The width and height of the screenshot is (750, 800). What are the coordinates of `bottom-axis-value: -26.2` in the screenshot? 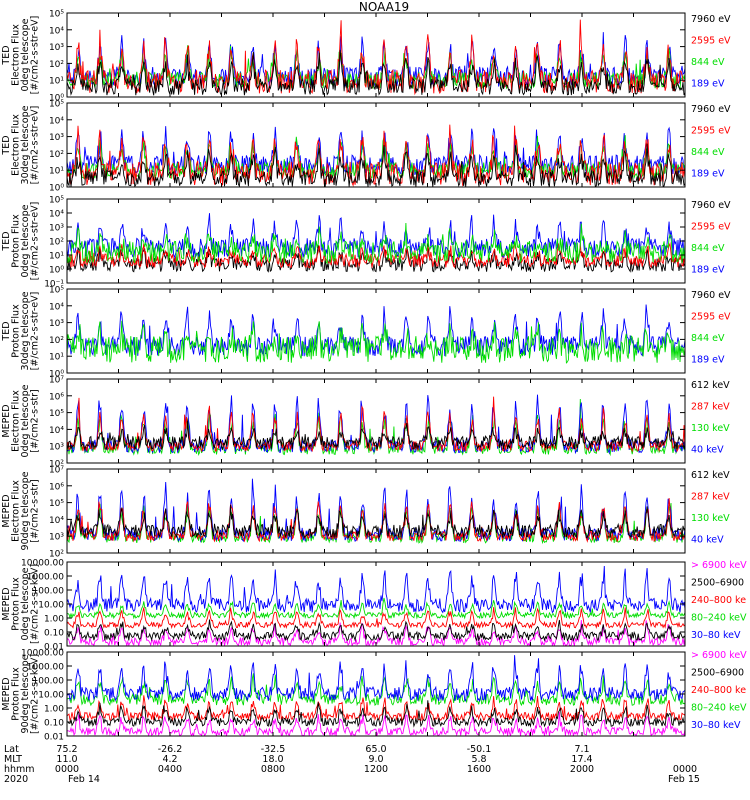 It's located at (170, 749).